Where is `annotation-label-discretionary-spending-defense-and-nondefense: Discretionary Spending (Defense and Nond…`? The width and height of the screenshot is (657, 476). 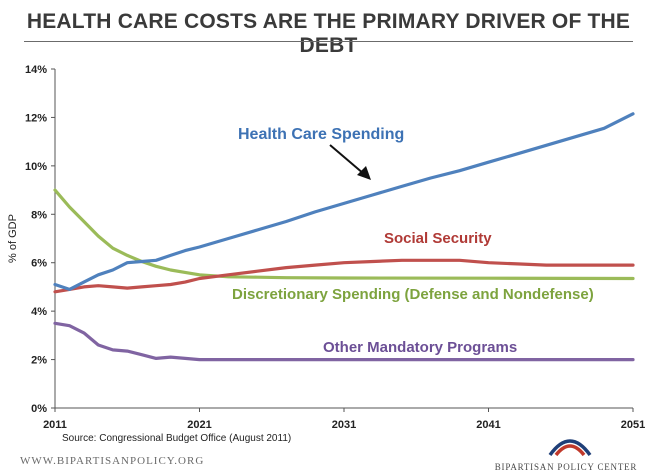
annotation-label-discretionary-spending-defense-and-nondefense: Discretionary Spending (Defense and Nond… is located at coordinates (413, 294).